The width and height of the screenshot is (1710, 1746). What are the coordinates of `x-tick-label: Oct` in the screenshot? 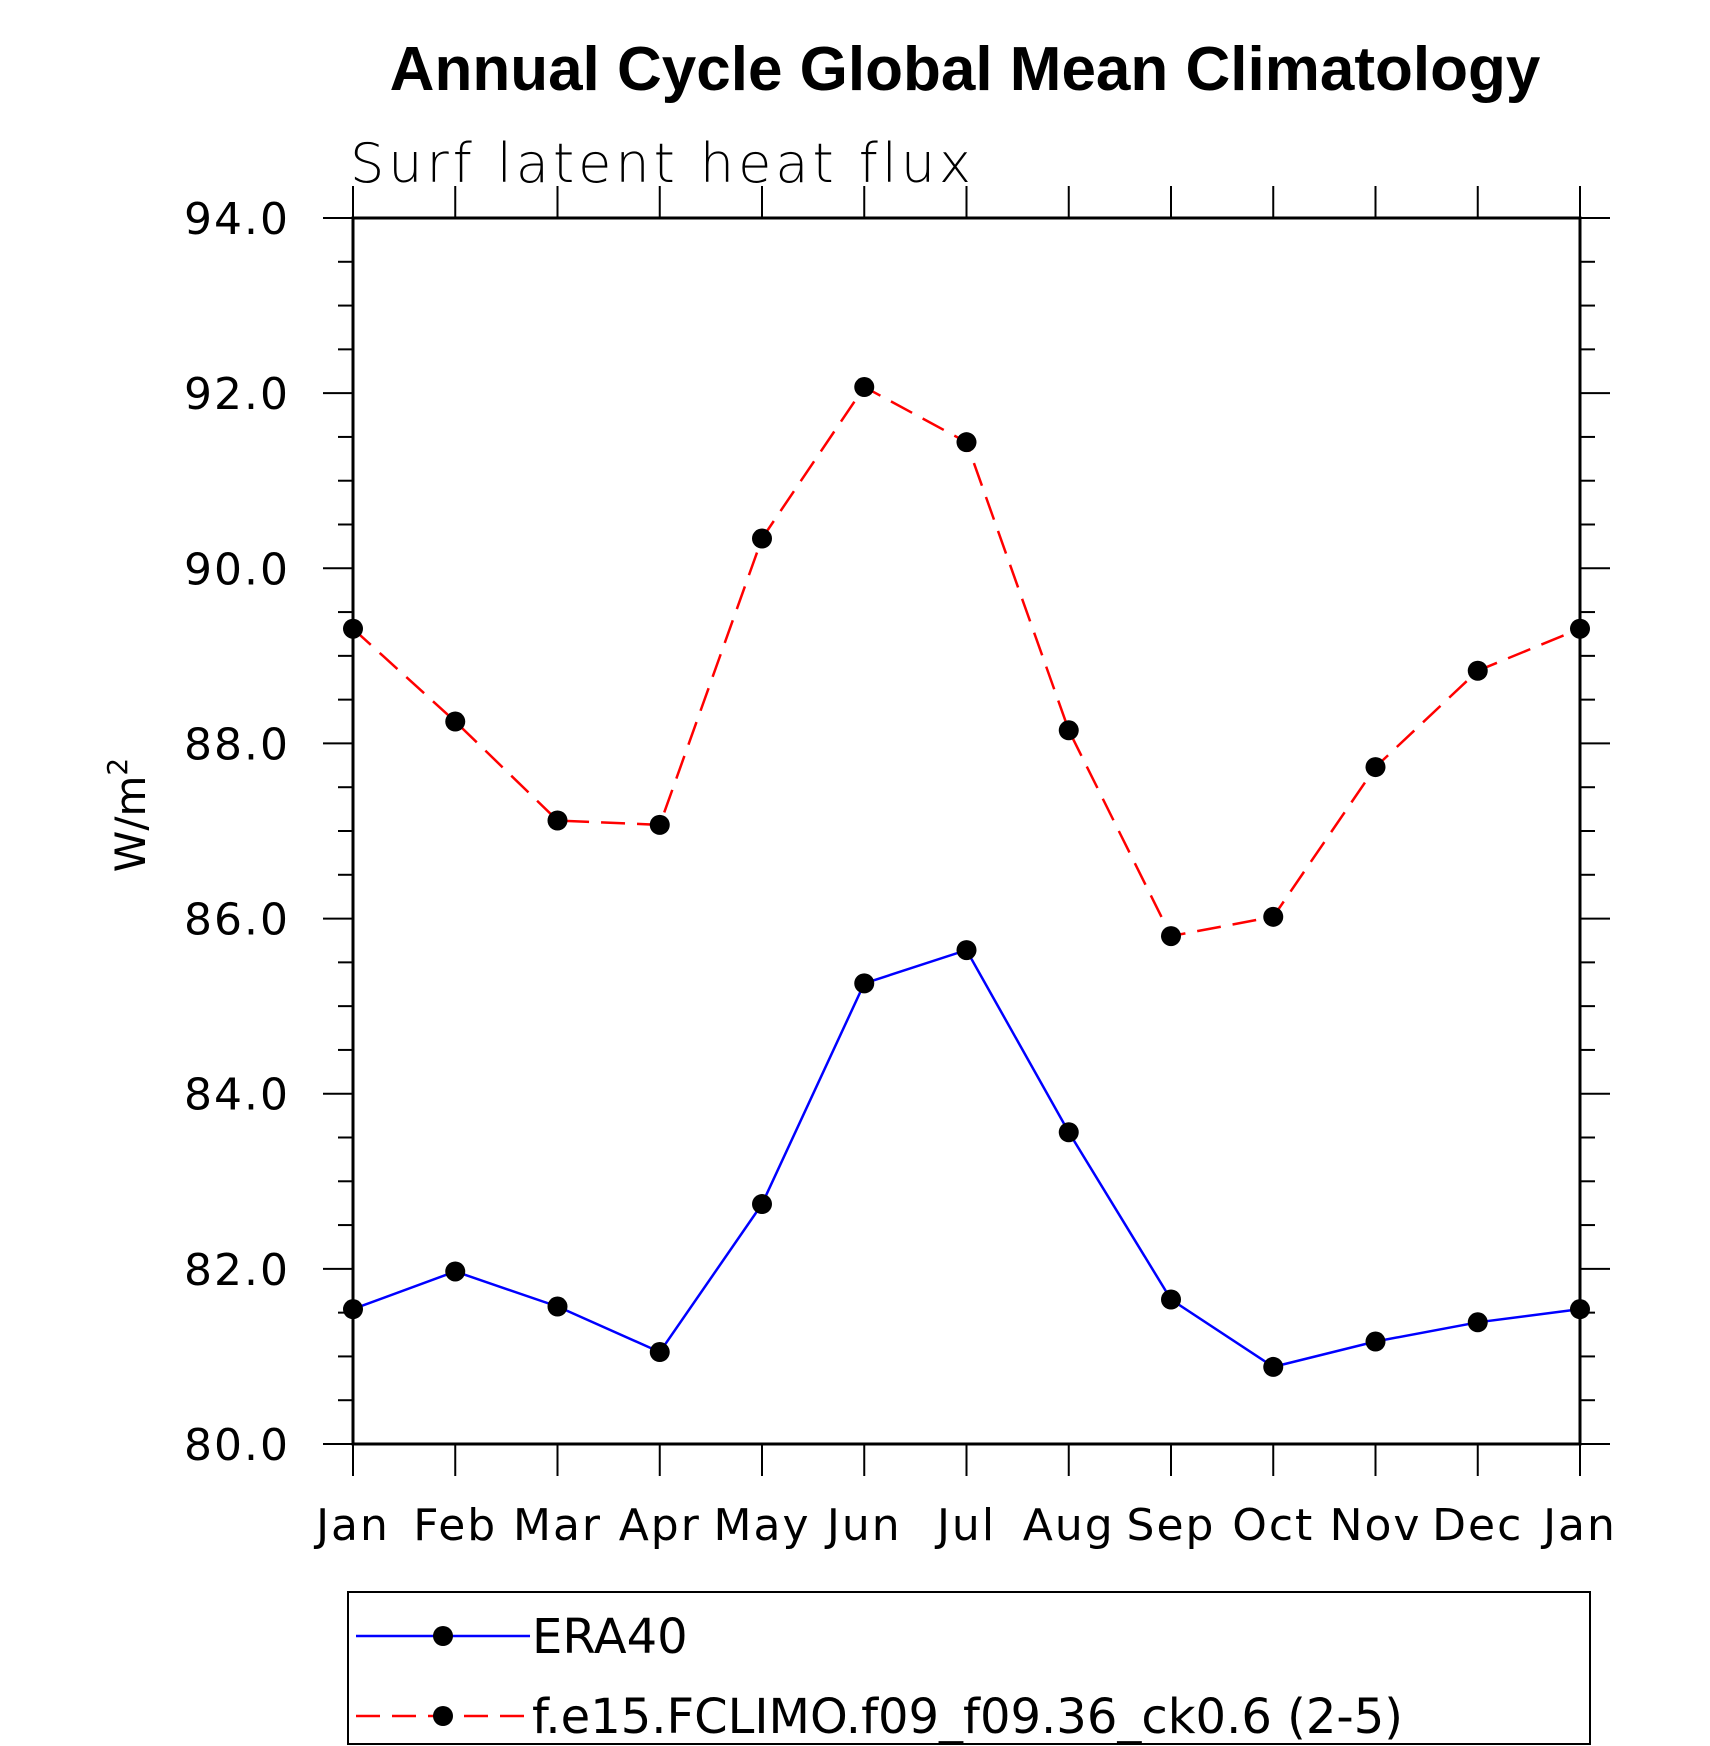 It's located at (1273, 1525).